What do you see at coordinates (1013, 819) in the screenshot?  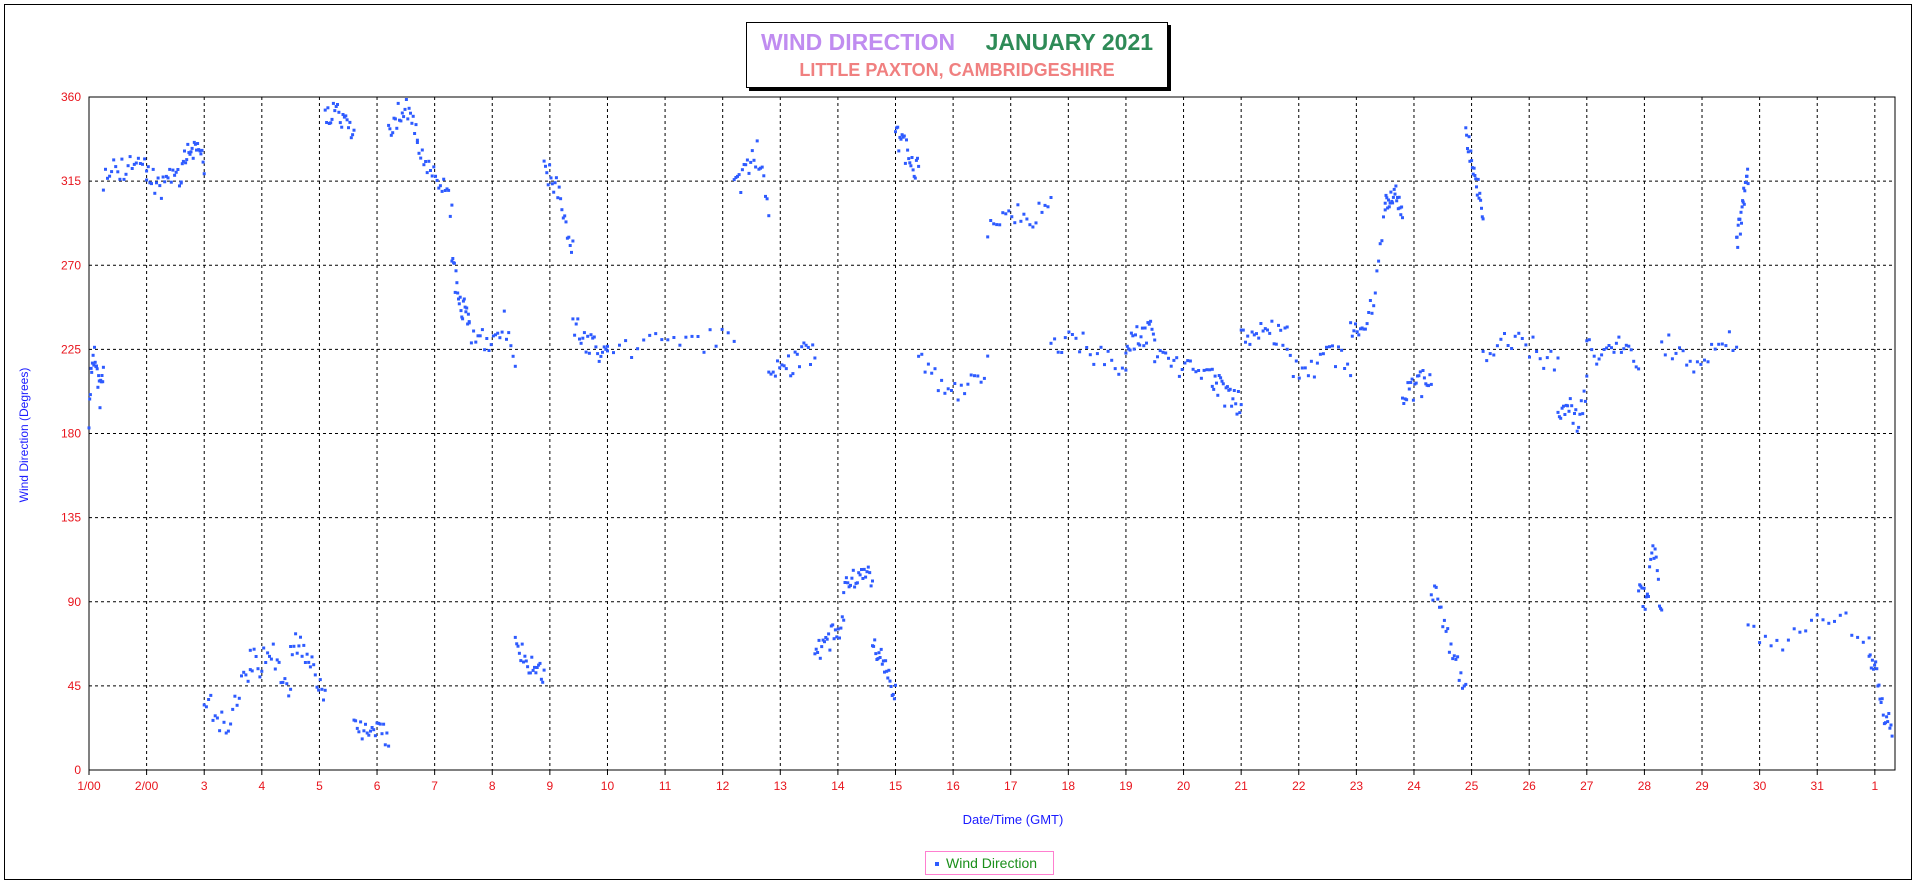 I see `x-axis-label: Date/Time (GMT)` at bounding box center [1013, 819].